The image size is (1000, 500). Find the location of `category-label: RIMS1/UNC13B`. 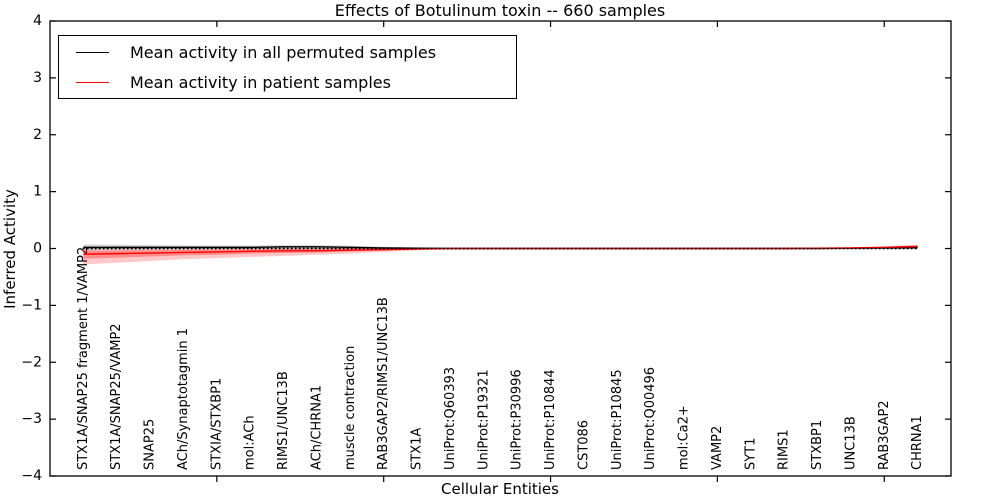

category-label: RIMS1/UNC13B is located at coordinates (283, 420).